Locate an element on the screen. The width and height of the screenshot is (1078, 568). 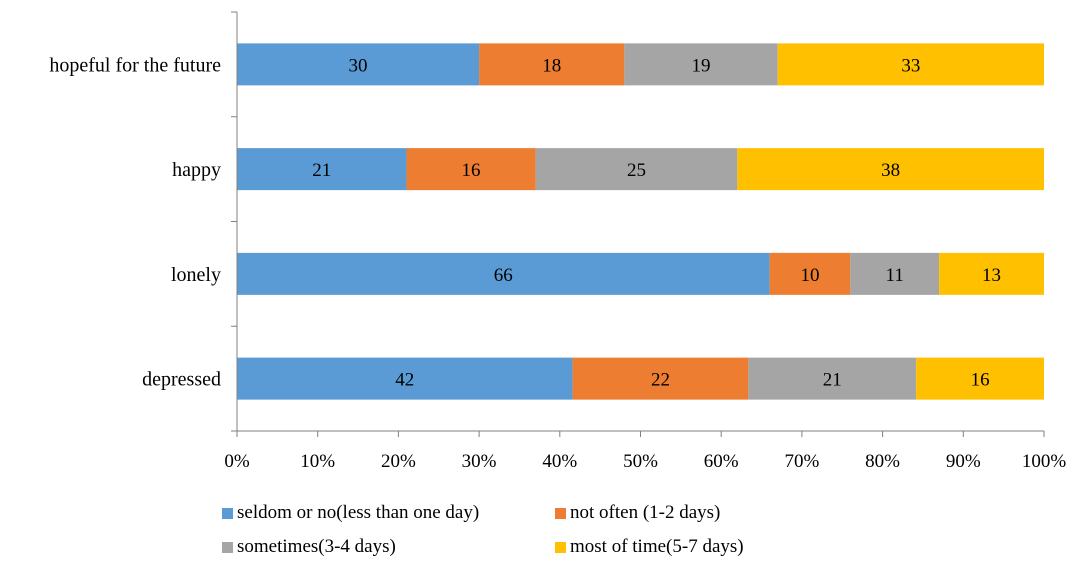
data-label: 33 is located at coordinates (910, 65).